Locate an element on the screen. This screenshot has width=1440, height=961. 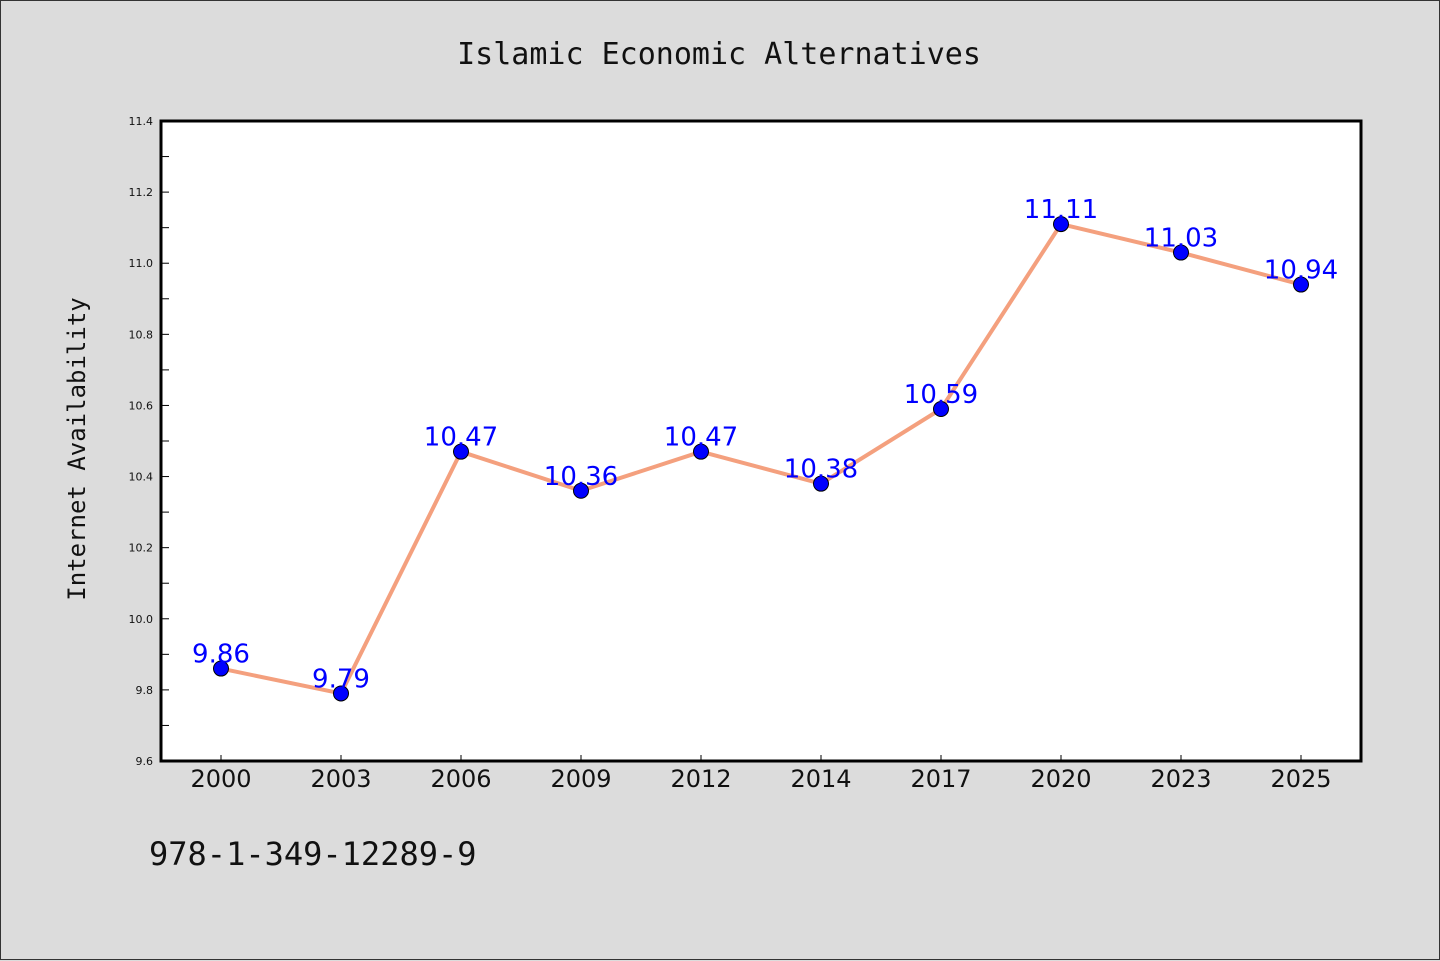
data-label: 10.94 is located at coordinates (1301, 271).